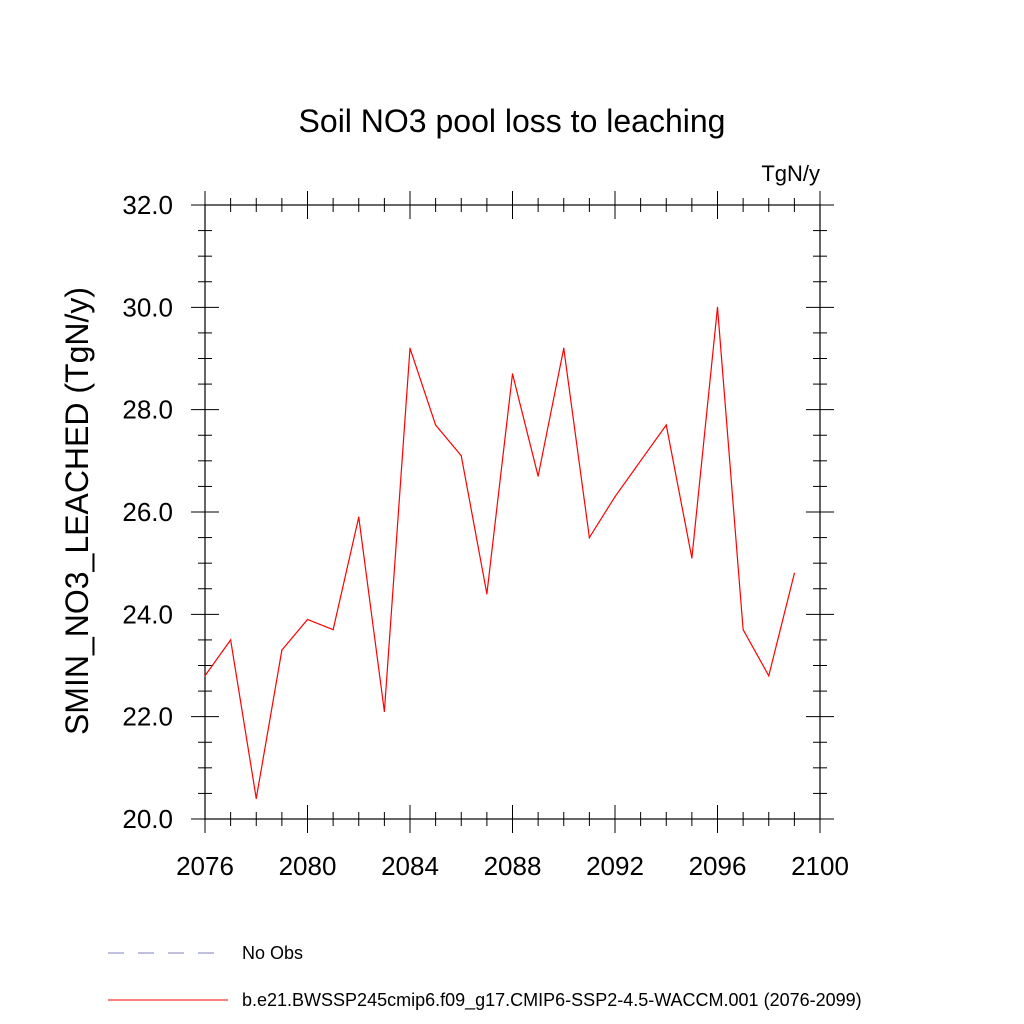 This screenshot has width=1024, height=1024. I want to click on y-tick-label: 22.0, so click(147, 717).